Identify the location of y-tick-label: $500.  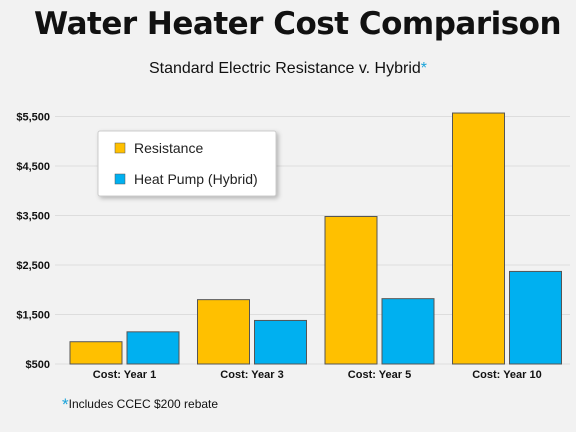
(38, 365).